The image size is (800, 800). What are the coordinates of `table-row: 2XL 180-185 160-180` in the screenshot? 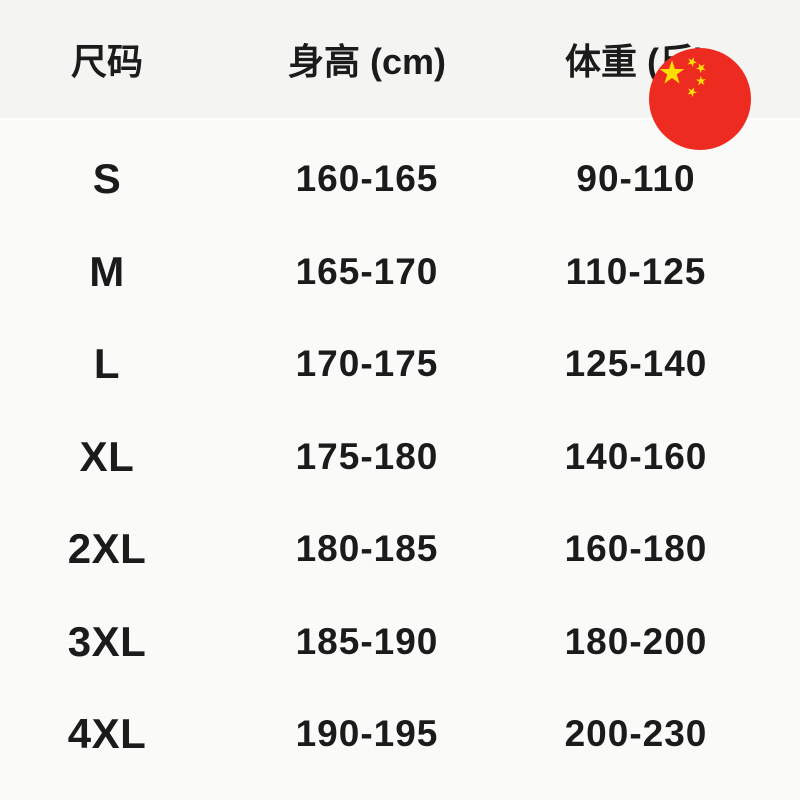 It's located at (400, 549).